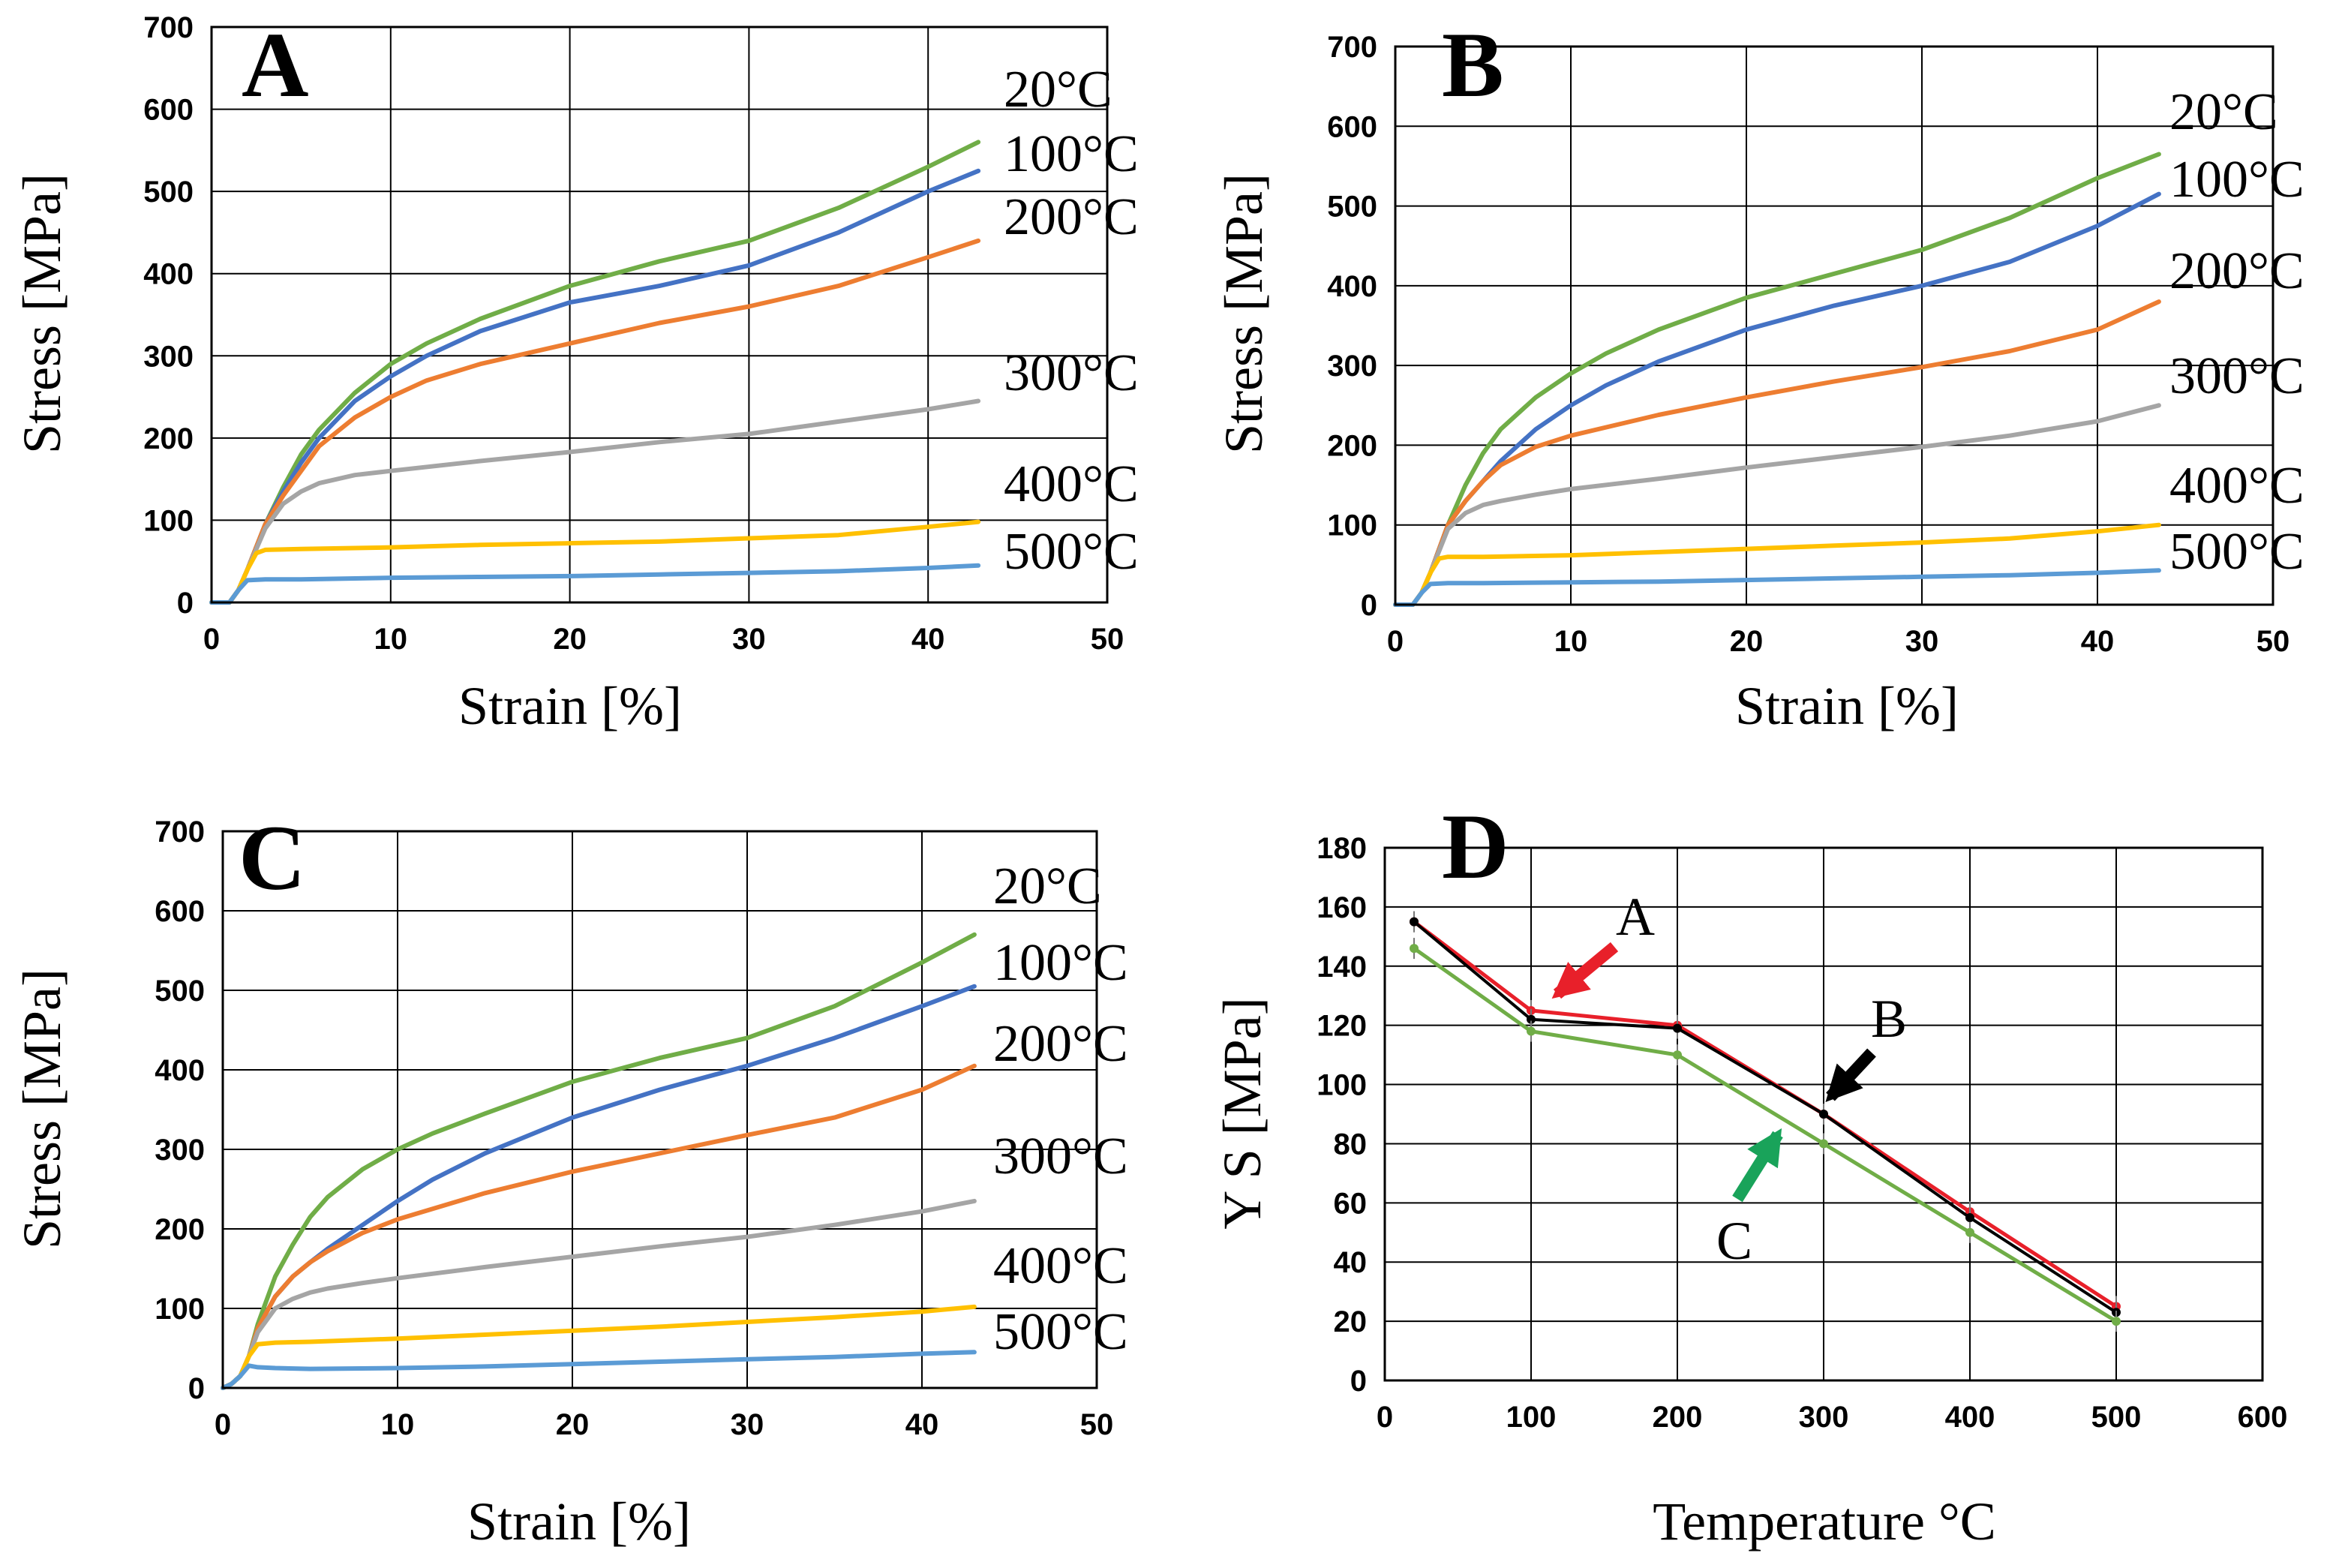  What do you see at coordinates (1473, 65) in the screenshot?
I see `panel-b-letter: B` at bounding box center [1473, 65].